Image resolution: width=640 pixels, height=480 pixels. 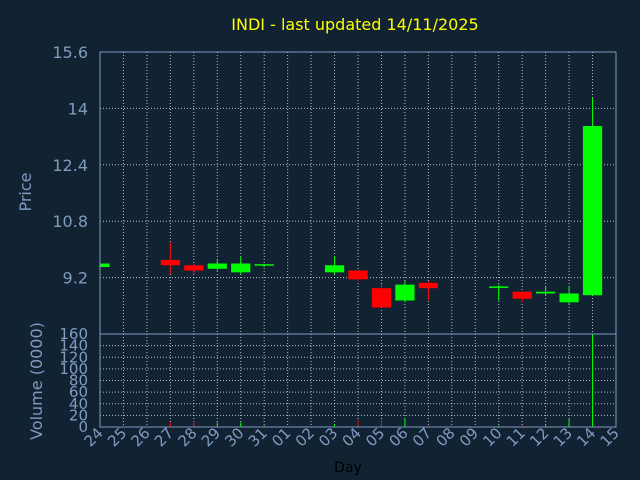 What do you see at coordinates (78, 415) in the screenshot?
I see `volume-tick-label: 20` at bounding box center [78, 415].